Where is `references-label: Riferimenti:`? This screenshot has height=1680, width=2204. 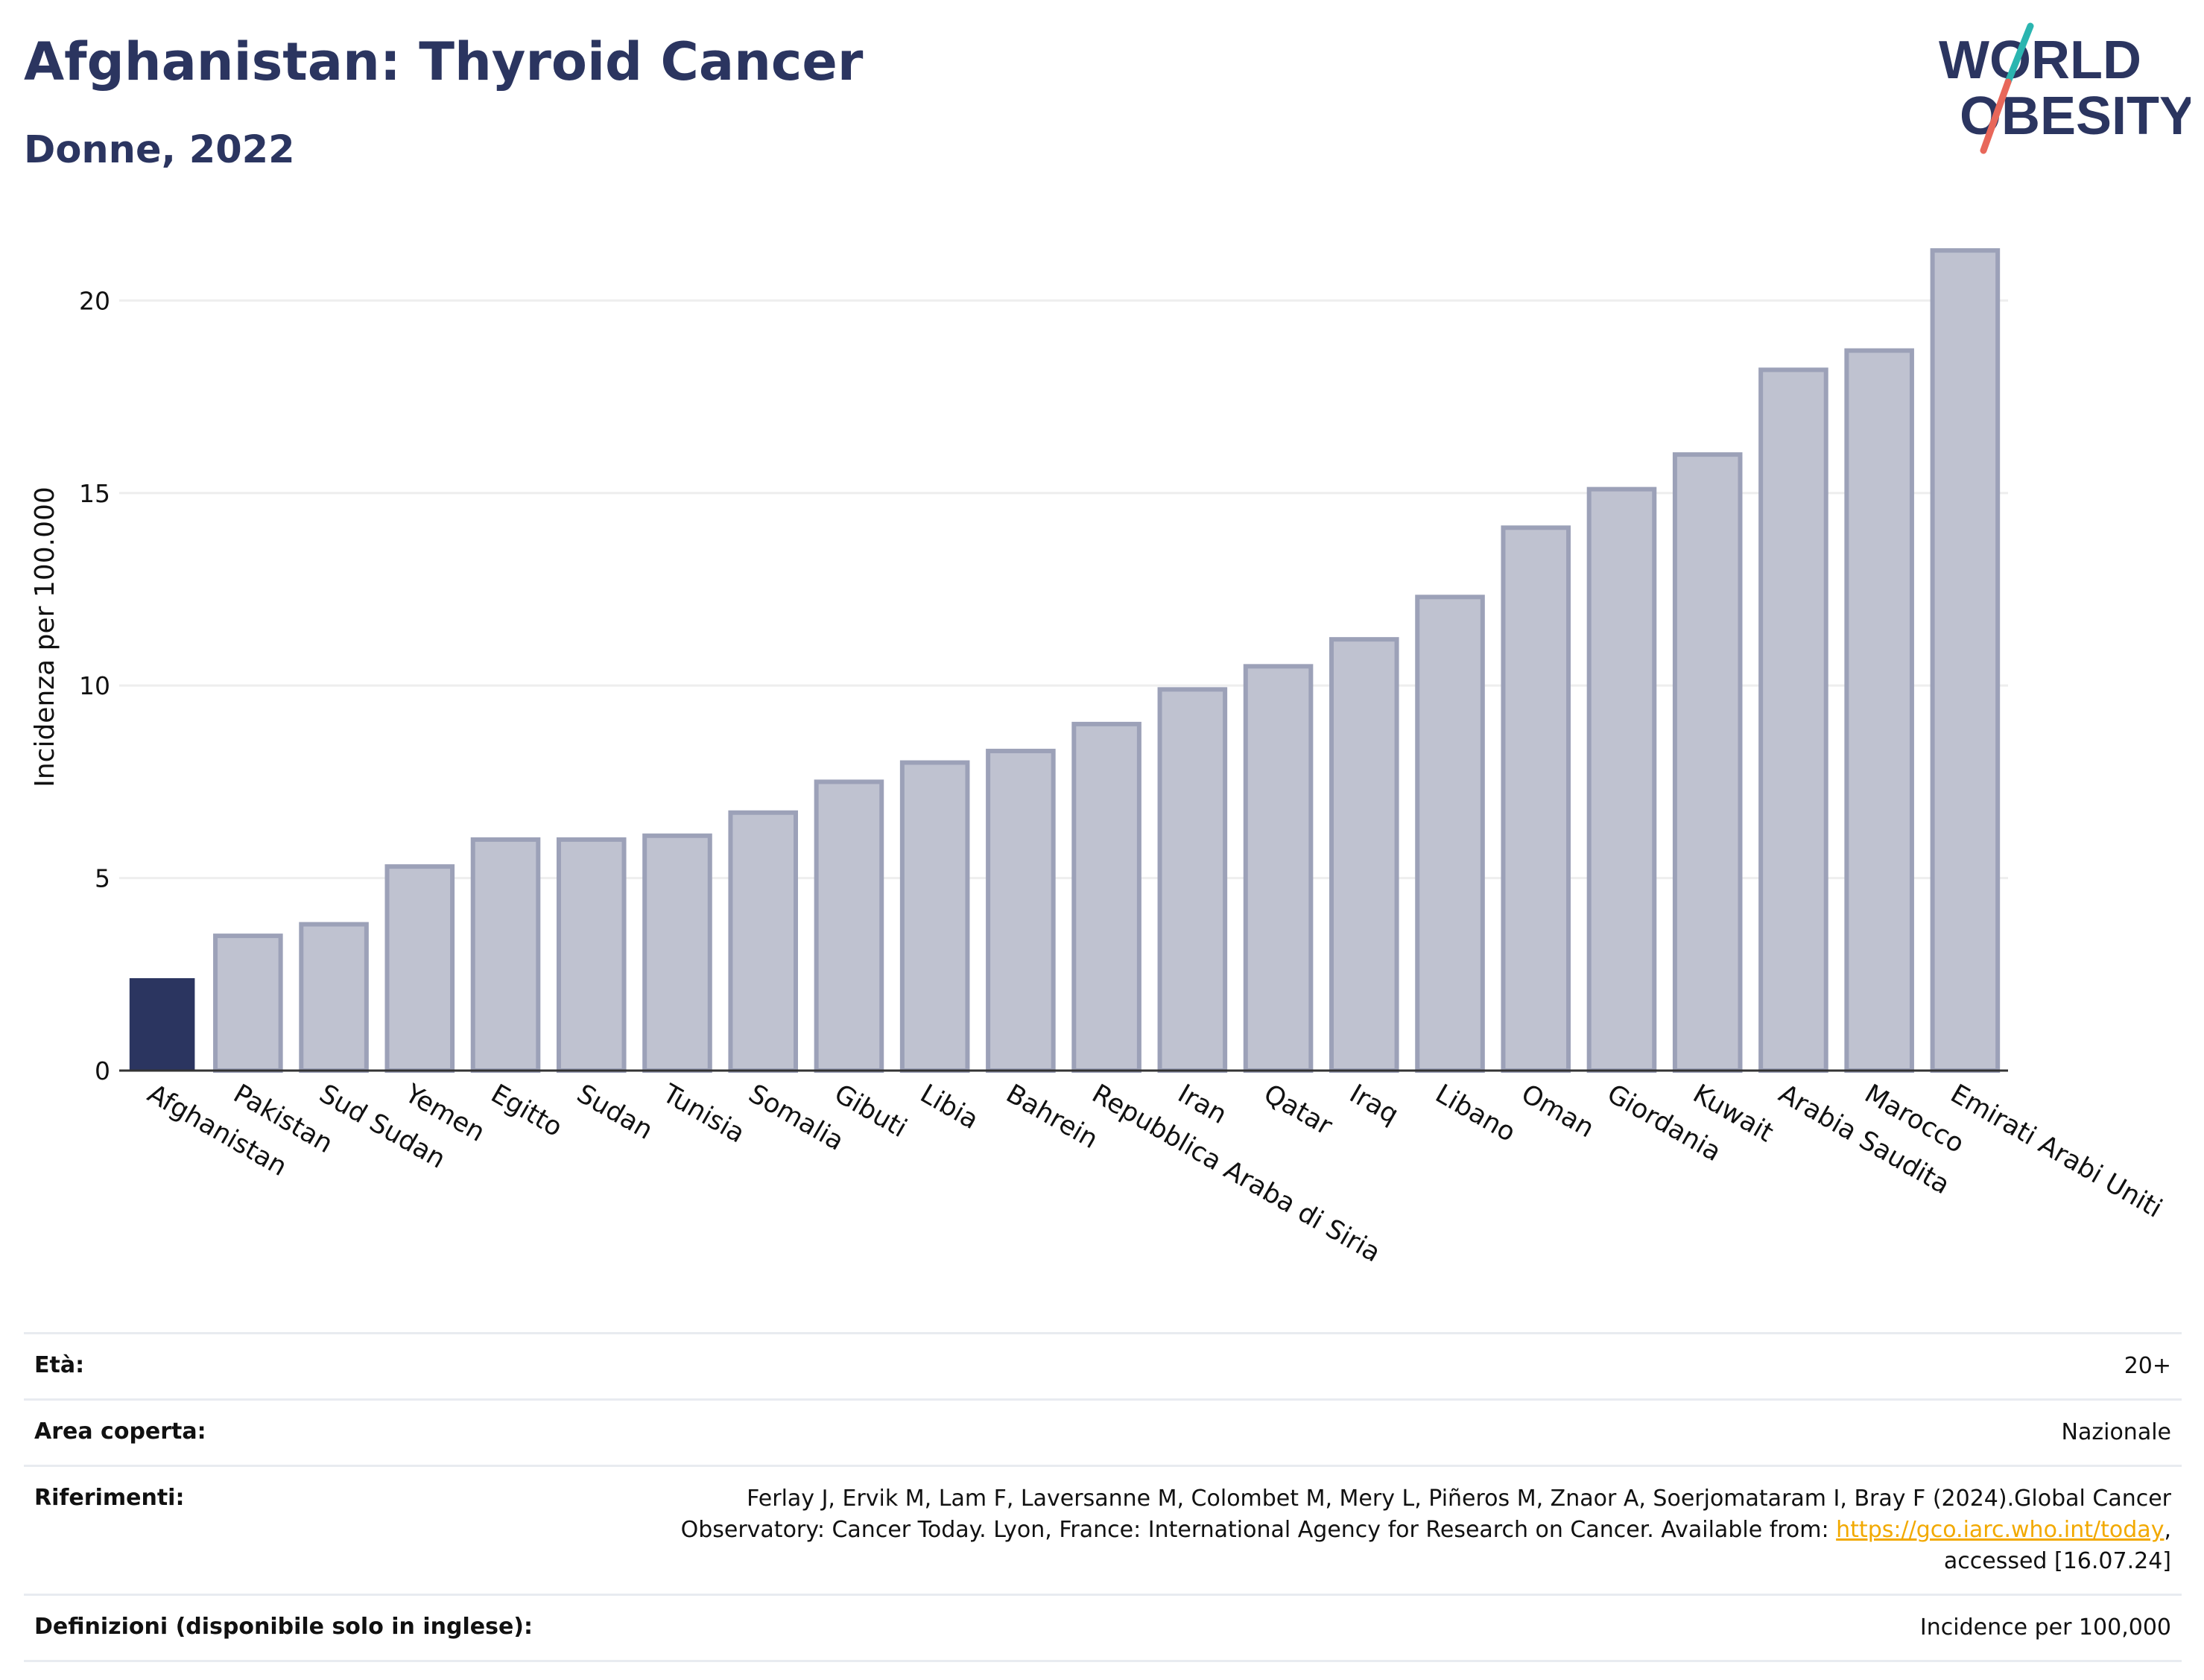
references-label: Riferimenti: is located at coordinates (109, 1498).